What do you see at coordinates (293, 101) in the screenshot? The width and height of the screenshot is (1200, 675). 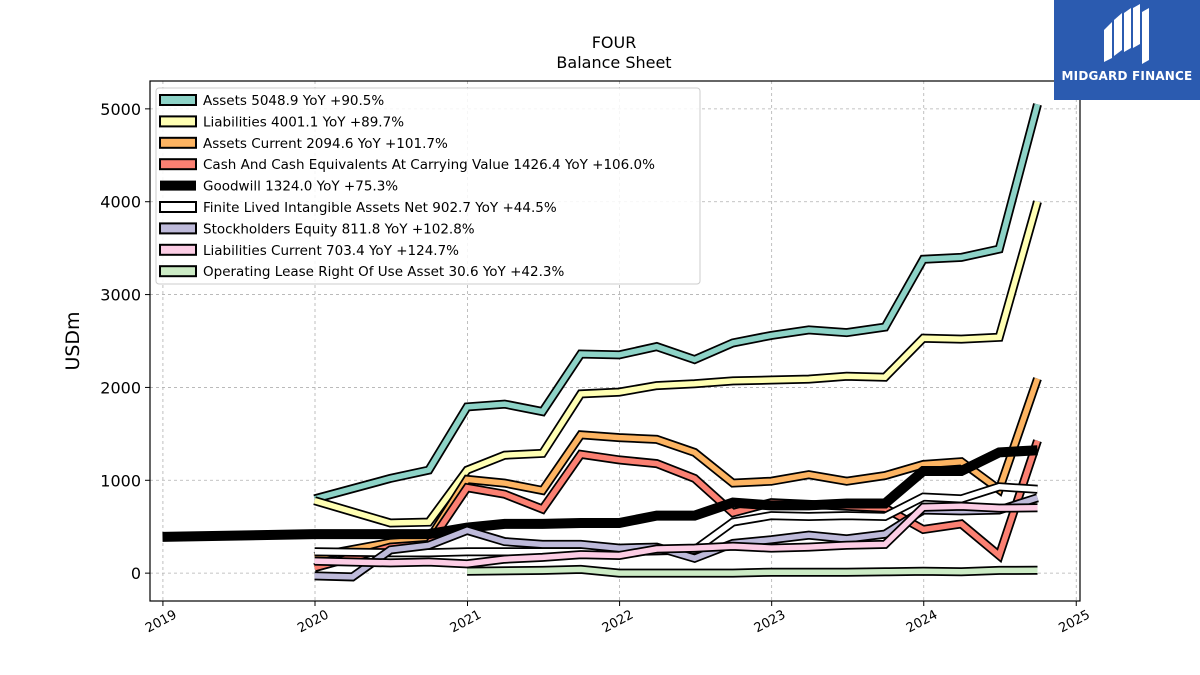 I see `legend-label: Assets 5048.9 YoY +90.5%` at bounding box center [293, 101].